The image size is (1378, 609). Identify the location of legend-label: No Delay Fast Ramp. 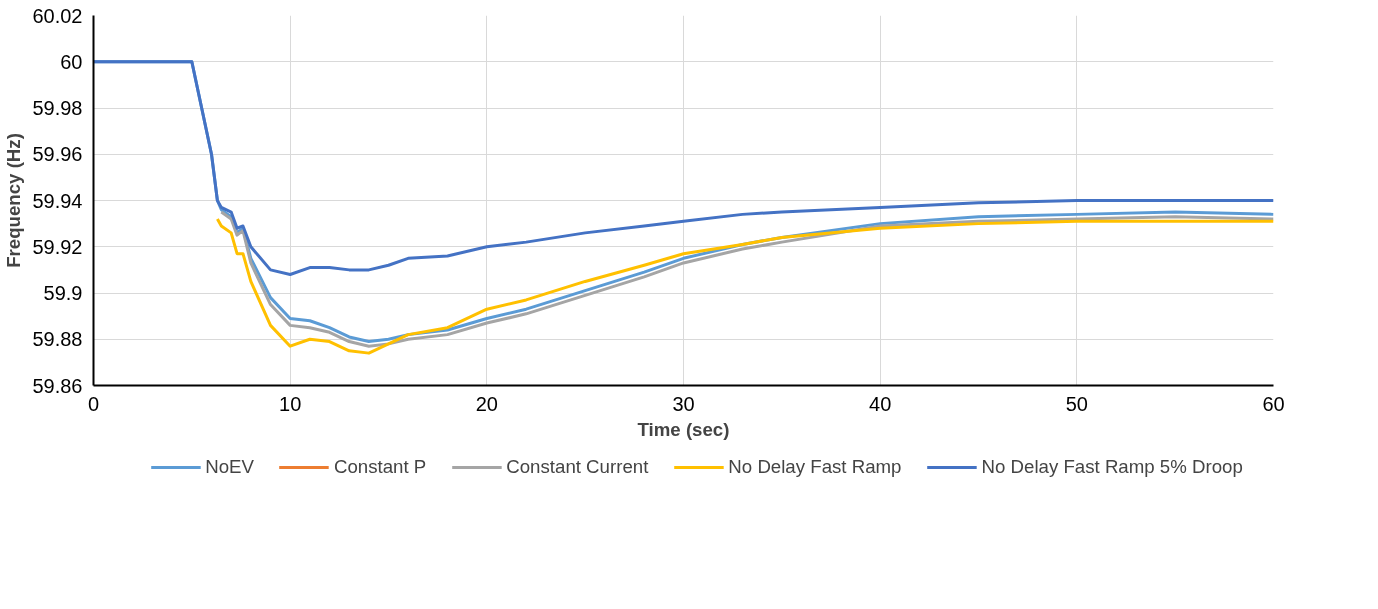
(815, 467).